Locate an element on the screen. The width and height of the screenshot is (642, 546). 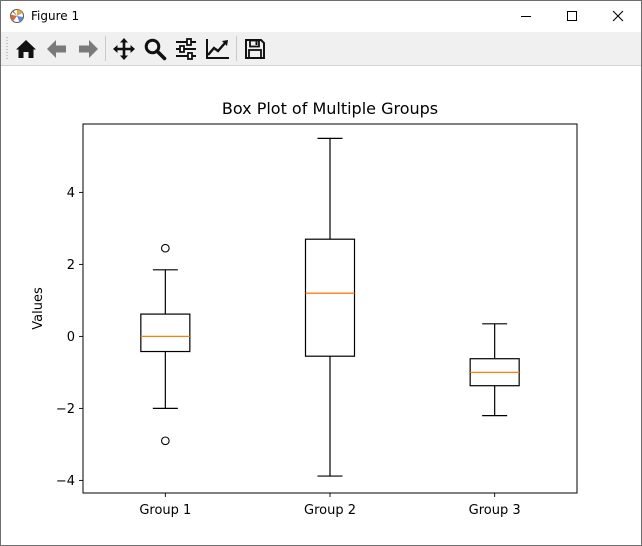
y-tick-label: 4 is located at coordinates (71, 193).